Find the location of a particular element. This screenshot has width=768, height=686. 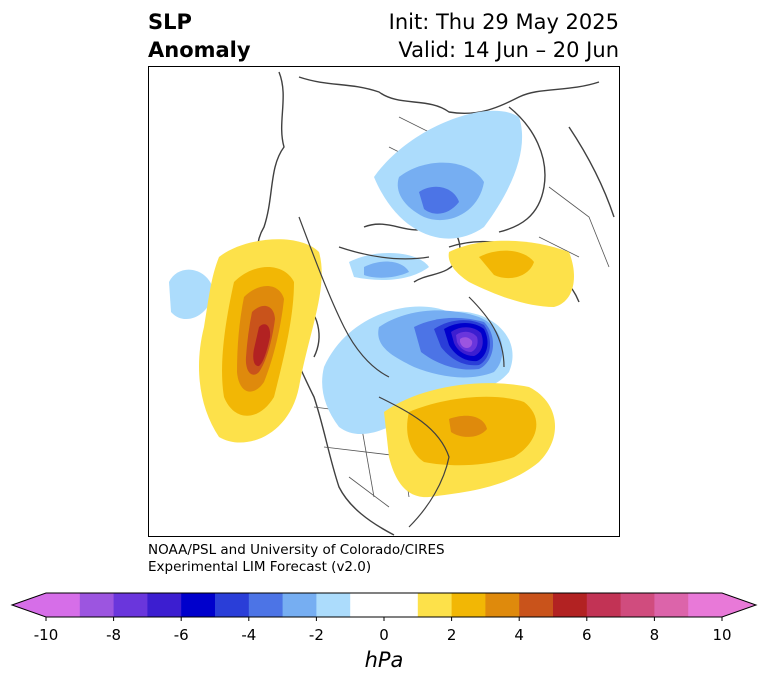

colorbar-units: hPa is located at coordinates (384, 660).